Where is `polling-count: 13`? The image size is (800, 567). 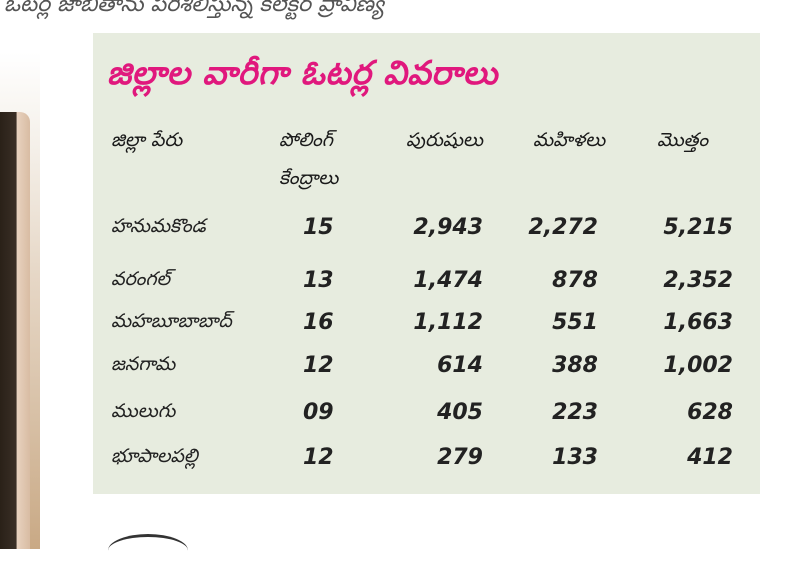 polling-count: 13 is located at coordinates (318, 280).